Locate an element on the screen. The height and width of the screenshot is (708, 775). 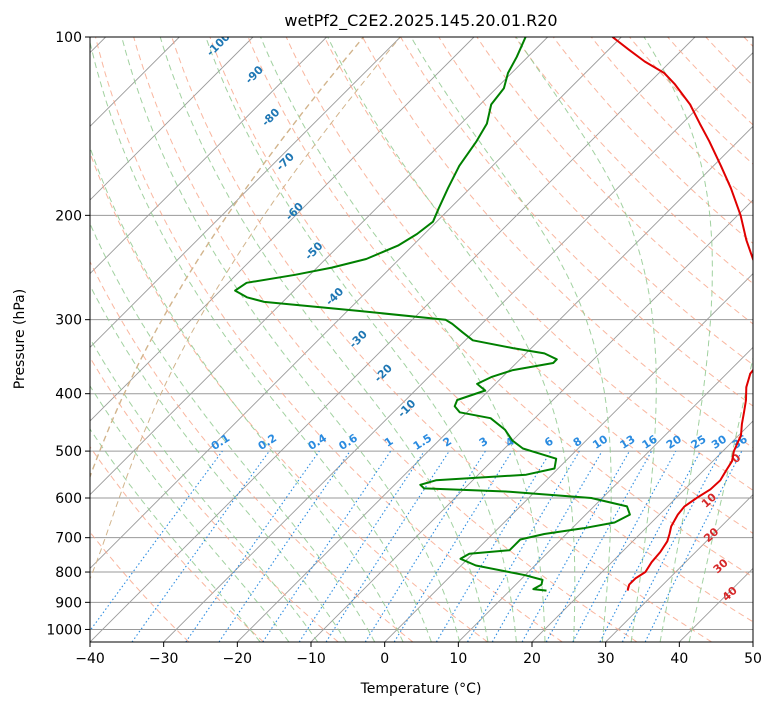
mixing-ratio-label: 3 is located at coordinates (484, 442).